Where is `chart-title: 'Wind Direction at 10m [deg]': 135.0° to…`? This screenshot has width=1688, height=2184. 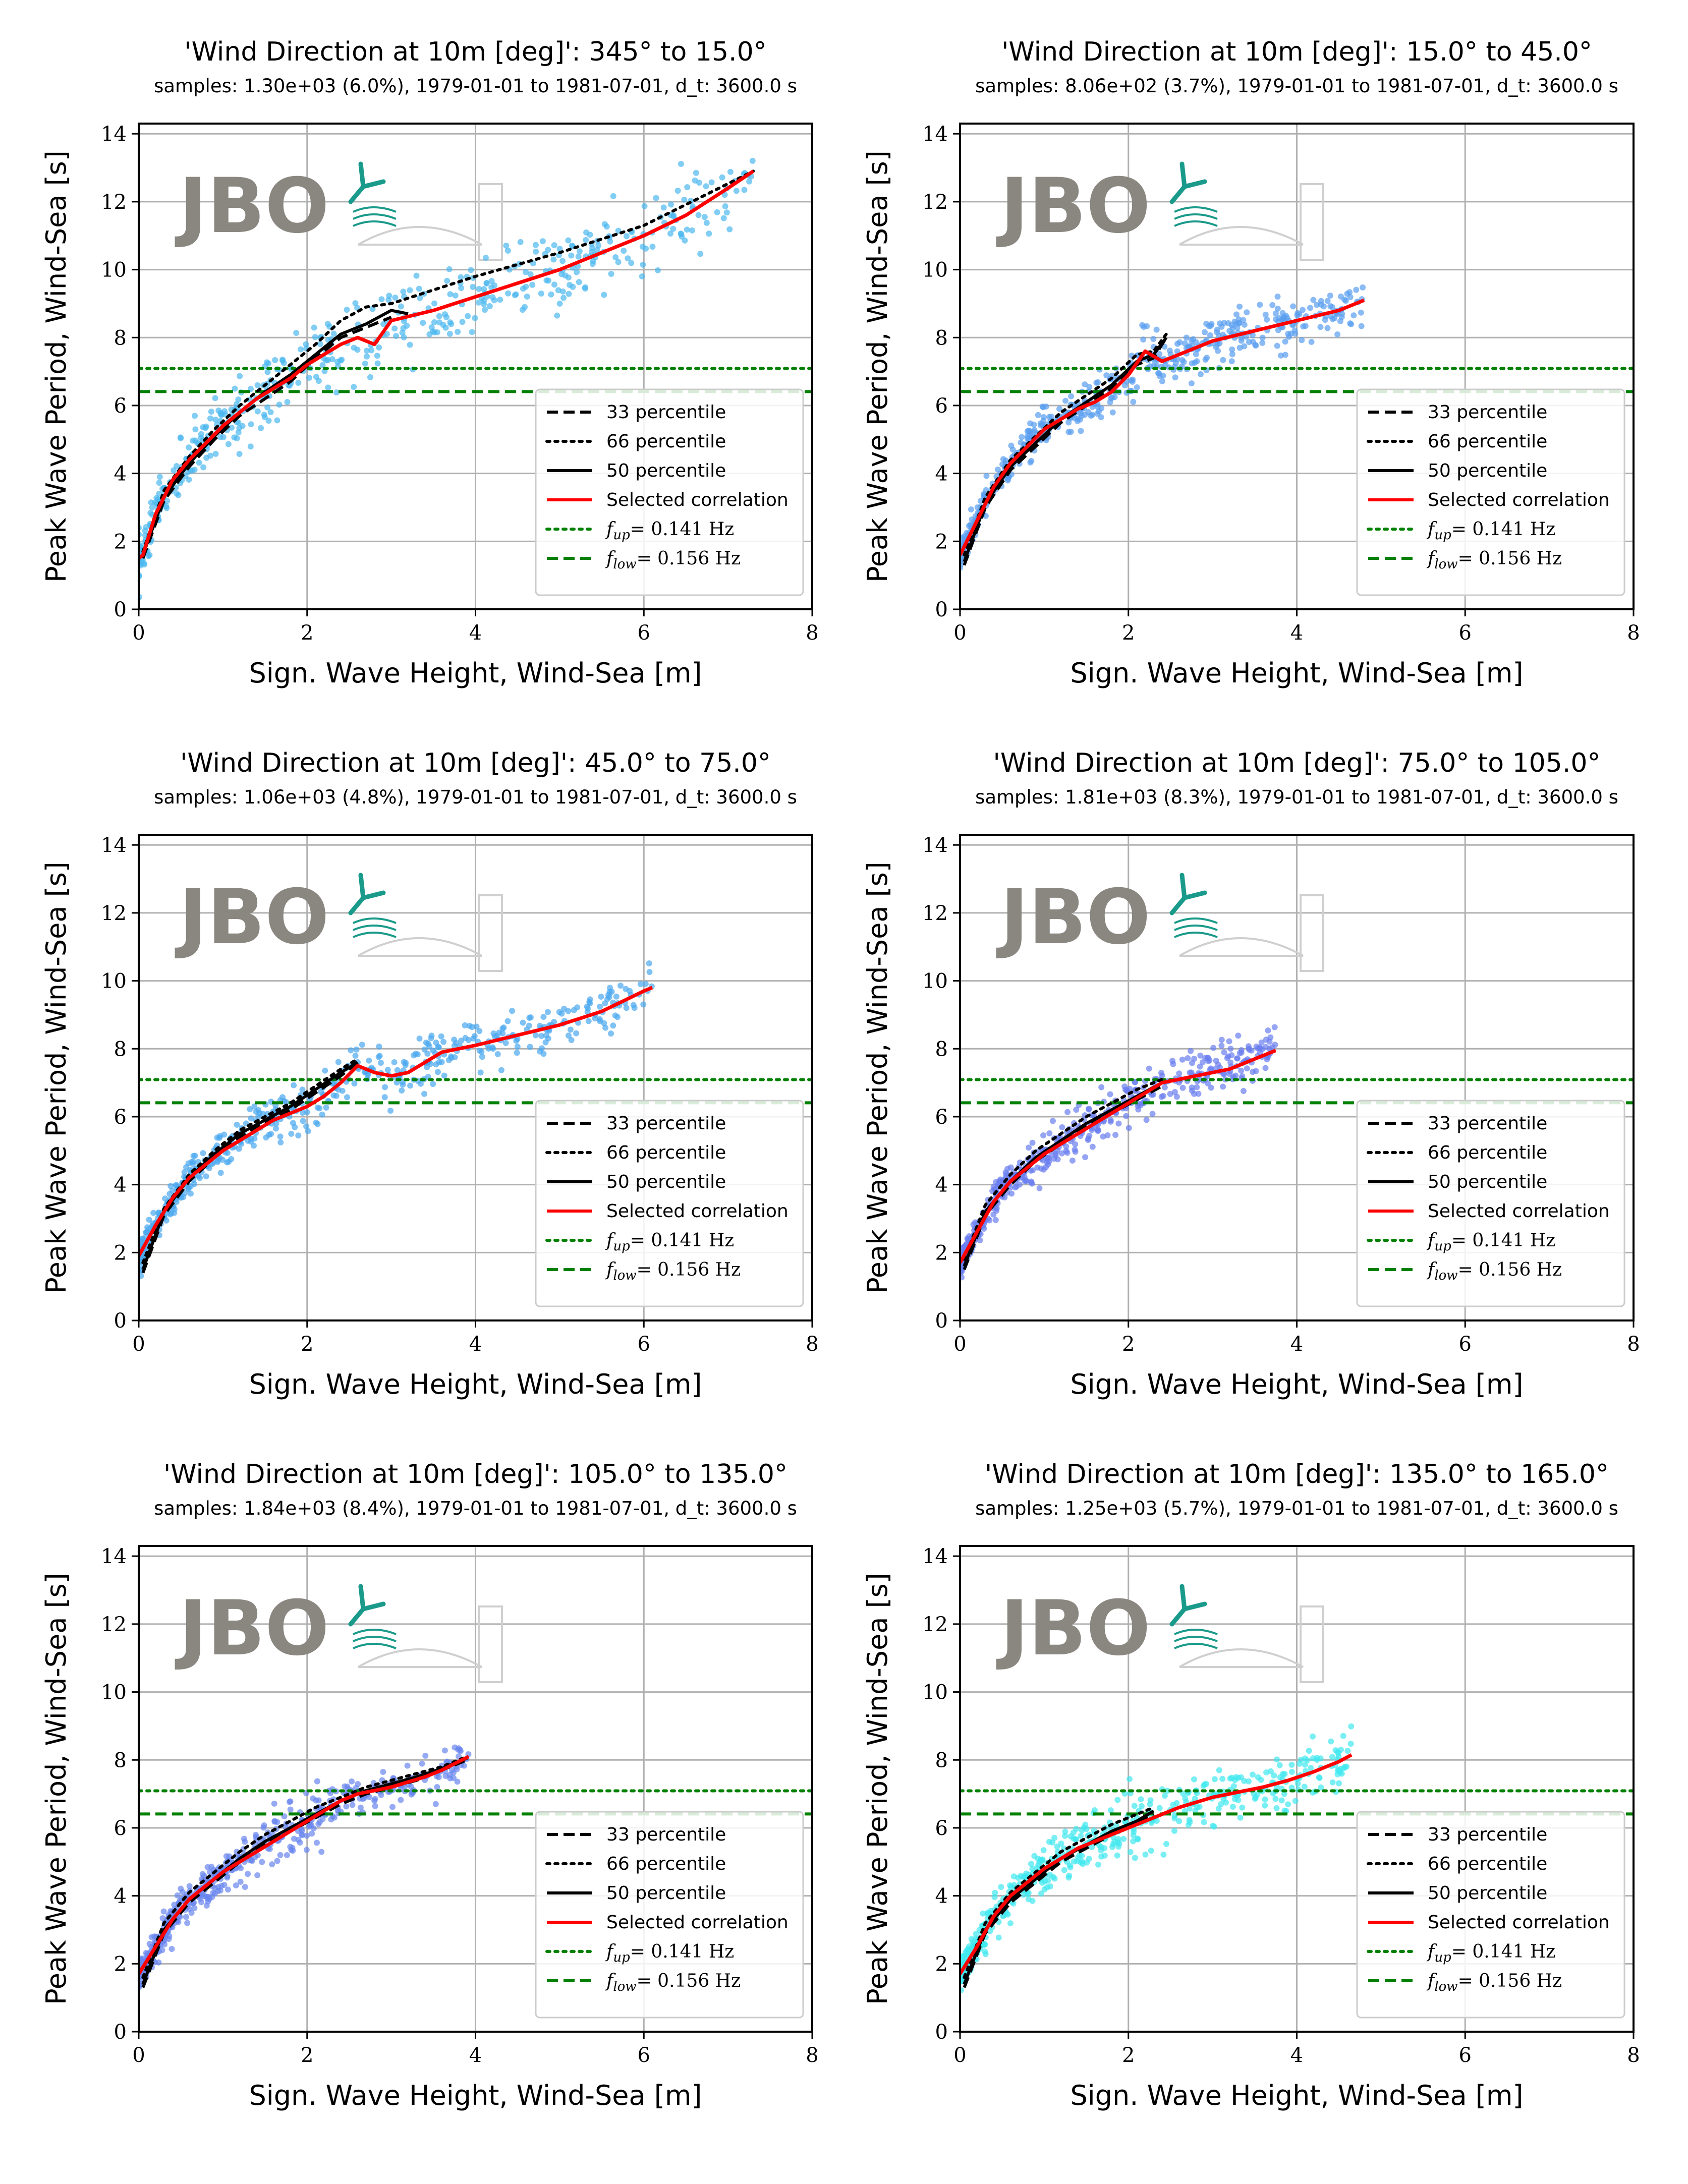 chart-title: 'Wind Direction at 10m [deg]': 135.0° to… is located at coordinates (1297, 1474).